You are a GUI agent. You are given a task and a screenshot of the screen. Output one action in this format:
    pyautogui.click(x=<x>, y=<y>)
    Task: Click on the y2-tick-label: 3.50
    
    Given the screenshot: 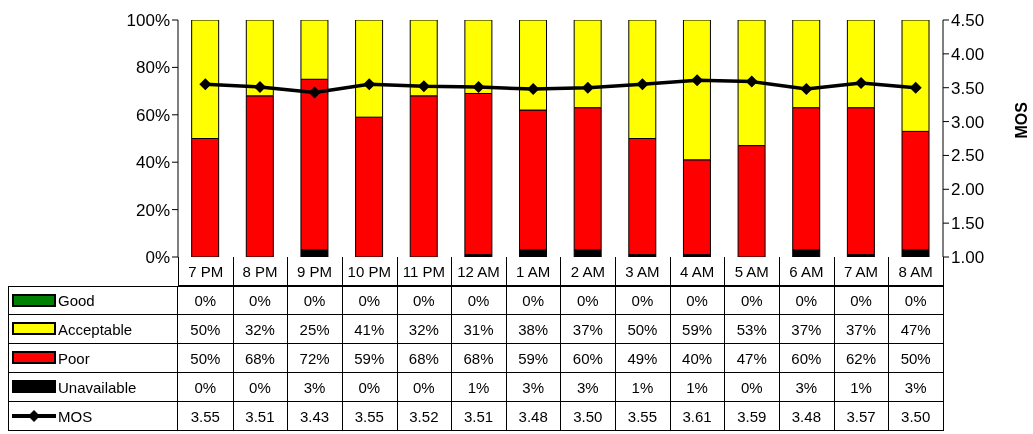 What is the action you would take?
    pyautogui.click(x=968, y=88)
    